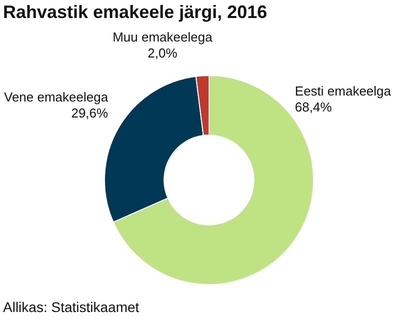 This screenshot has height=321, width=418. What do you see at coordinates (90, 113) in the screenshot?
I see `data-label: 29,6%` at bounding box center [90, 113].